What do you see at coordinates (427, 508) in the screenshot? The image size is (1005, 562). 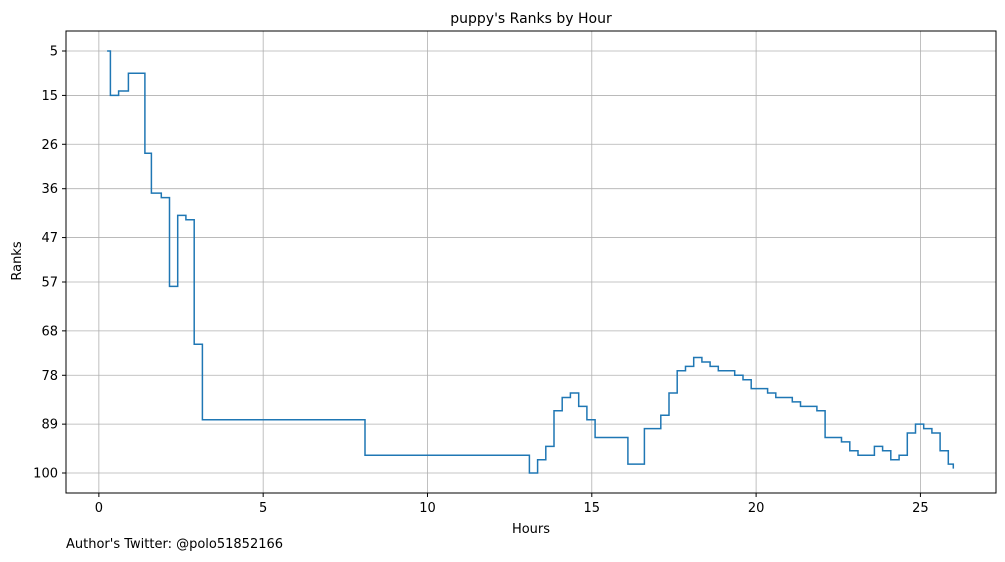 I see `x-tick-label: 10` at bounding box center [427, 508].